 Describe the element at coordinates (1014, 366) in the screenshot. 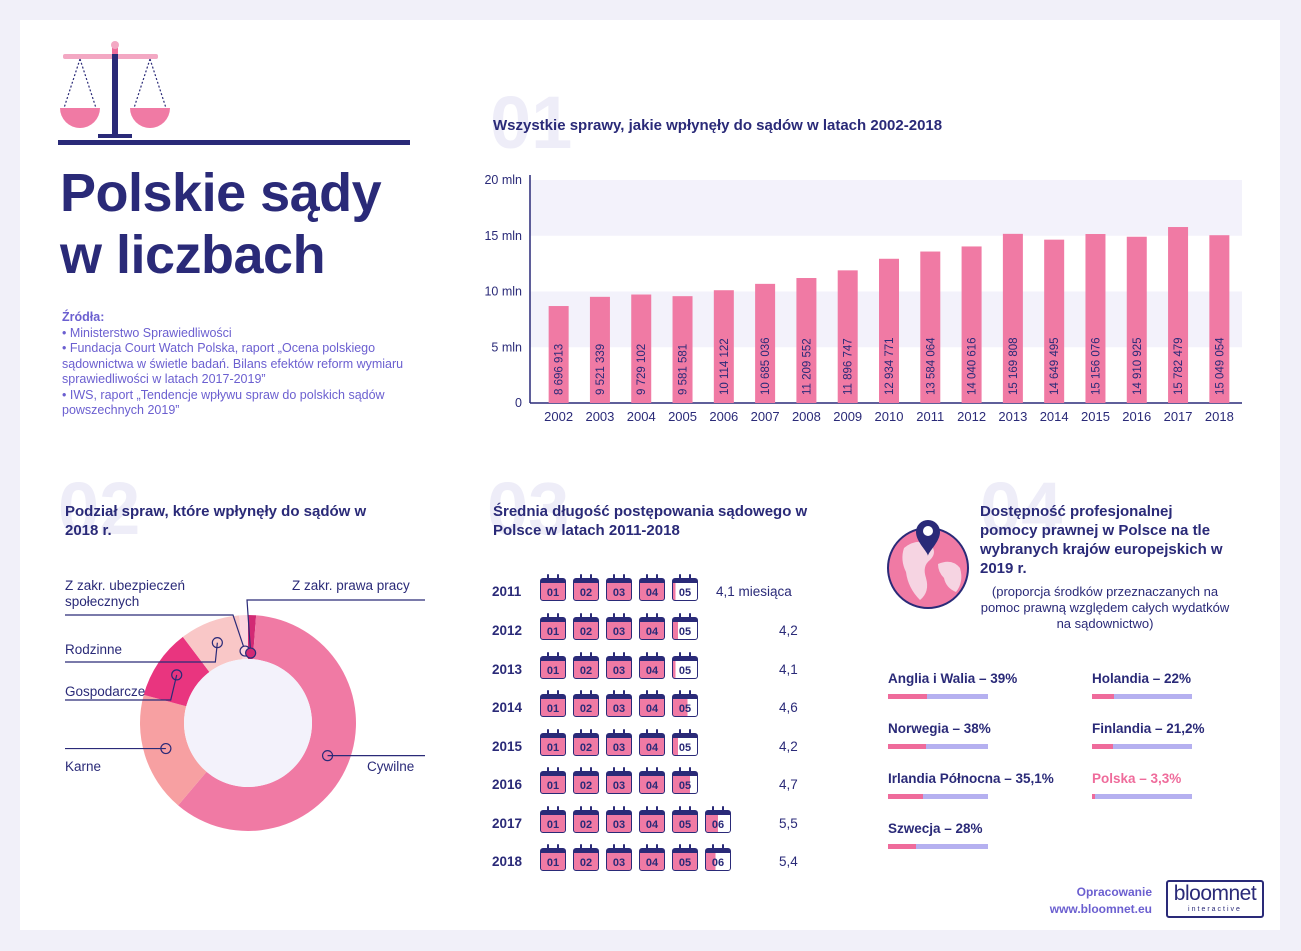

I see `bar-value-label: 15 169 808` at that location.